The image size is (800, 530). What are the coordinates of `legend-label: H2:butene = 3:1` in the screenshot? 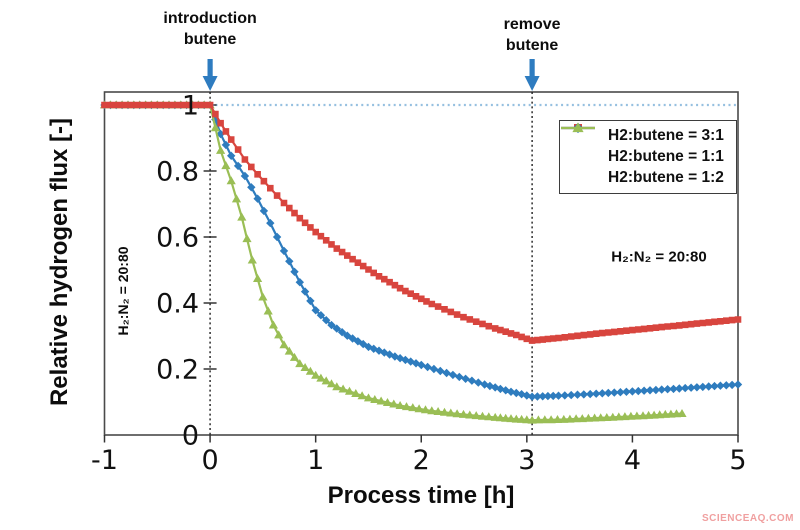 It's located at (666, 135).